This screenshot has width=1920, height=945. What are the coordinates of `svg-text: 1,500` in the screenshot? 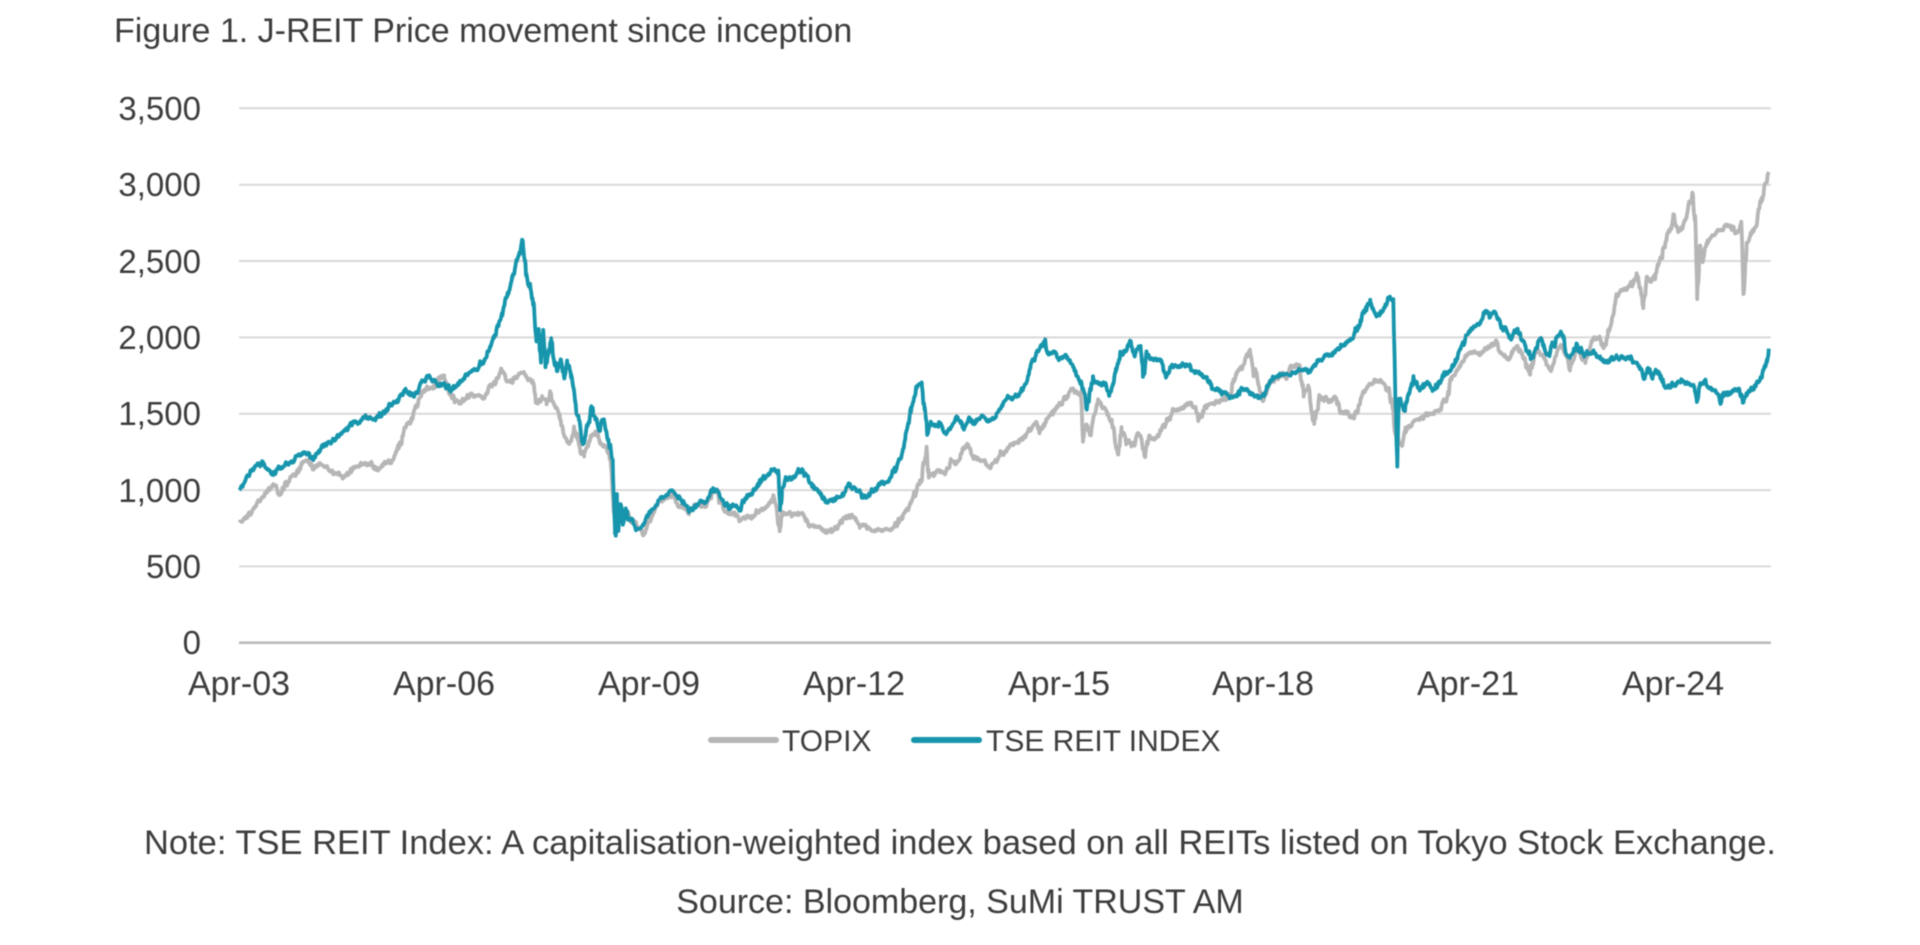 It's located at (159, 413).